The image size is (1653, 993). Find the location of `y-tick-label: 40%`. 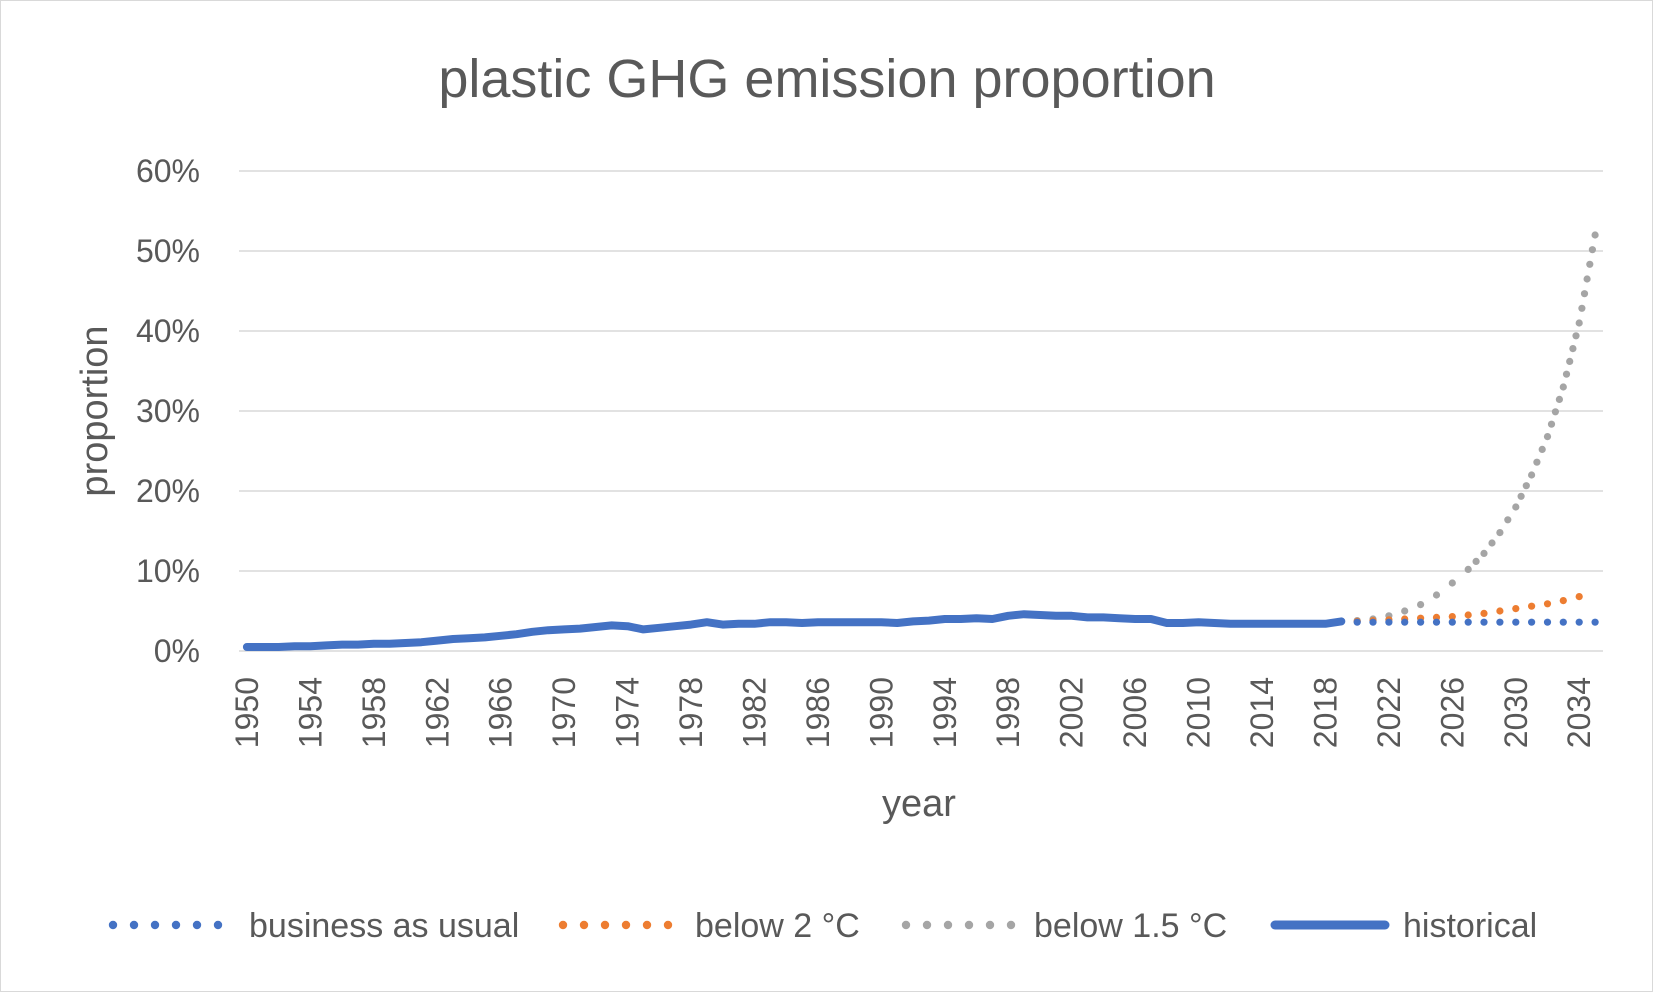

y-tick-label: 40% is located at coordinates (168, 331).